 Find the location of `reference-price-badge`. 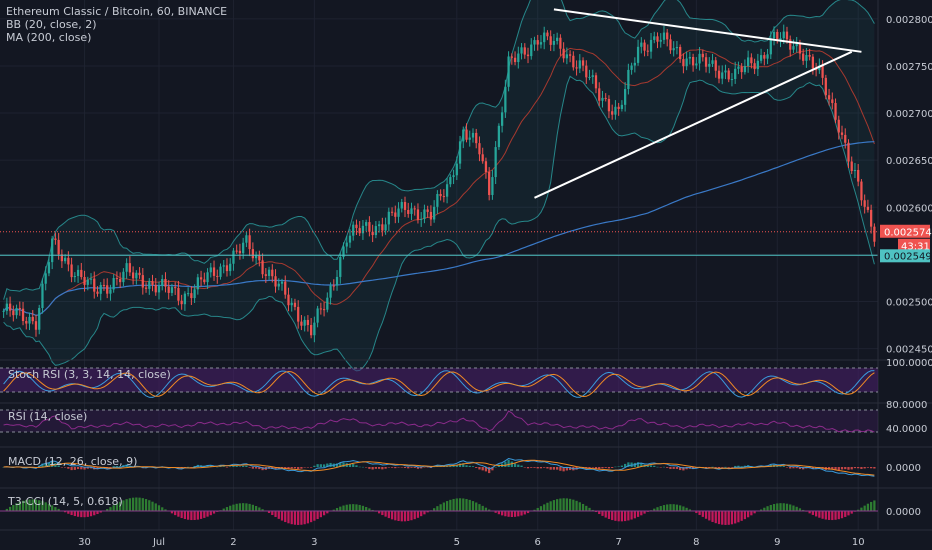

reference-price-badge is located at coordinates (905, 256).